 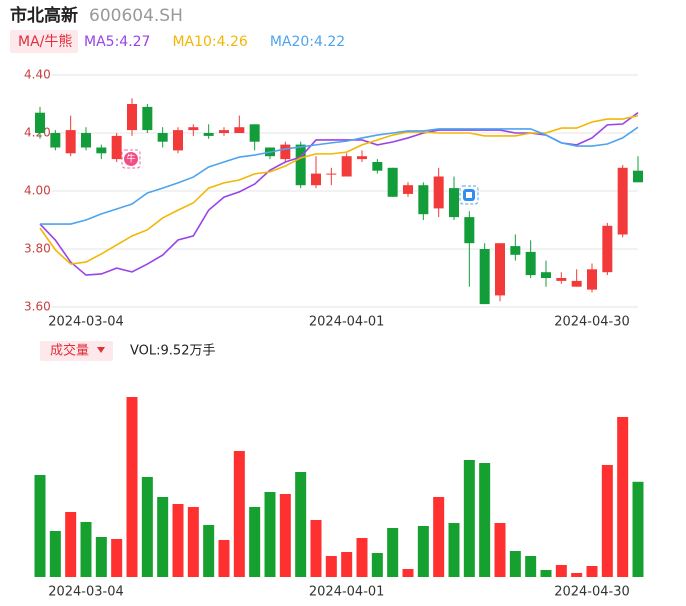 What do you see at coordinates (37, 307) in the screenshot?
I see `y-tick-label: 3.60` at bounding box center [37, 307].